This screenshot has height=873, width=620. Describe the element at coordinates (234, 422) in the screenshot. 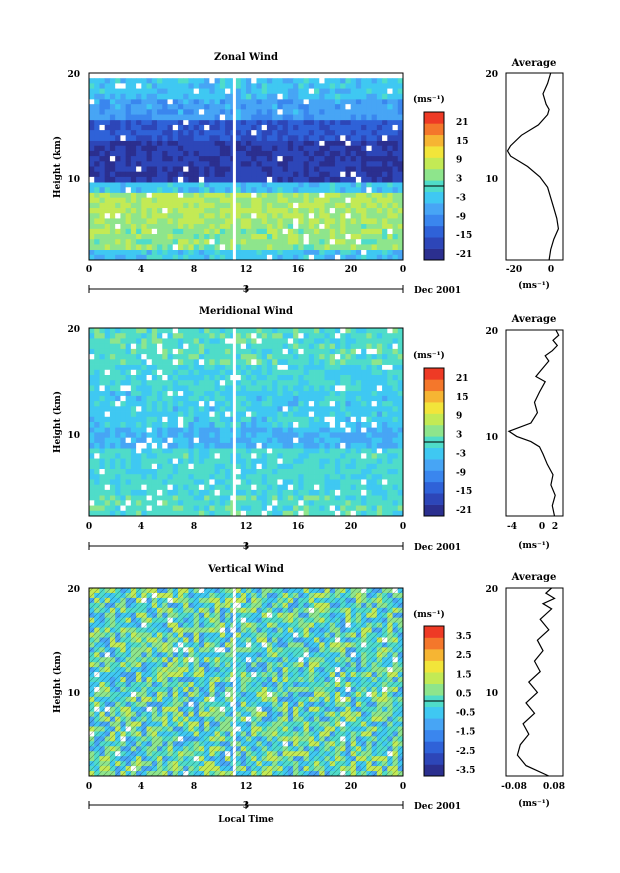

I see `data-gap` at that location.